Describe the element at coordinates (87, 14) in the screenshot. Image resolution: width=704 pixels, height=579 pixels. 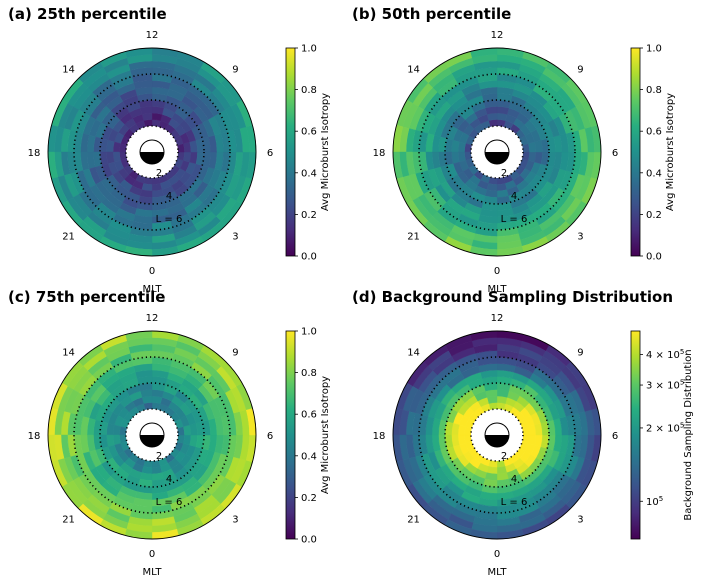
I see `panel-title: (a) 25th percentile` at that location.